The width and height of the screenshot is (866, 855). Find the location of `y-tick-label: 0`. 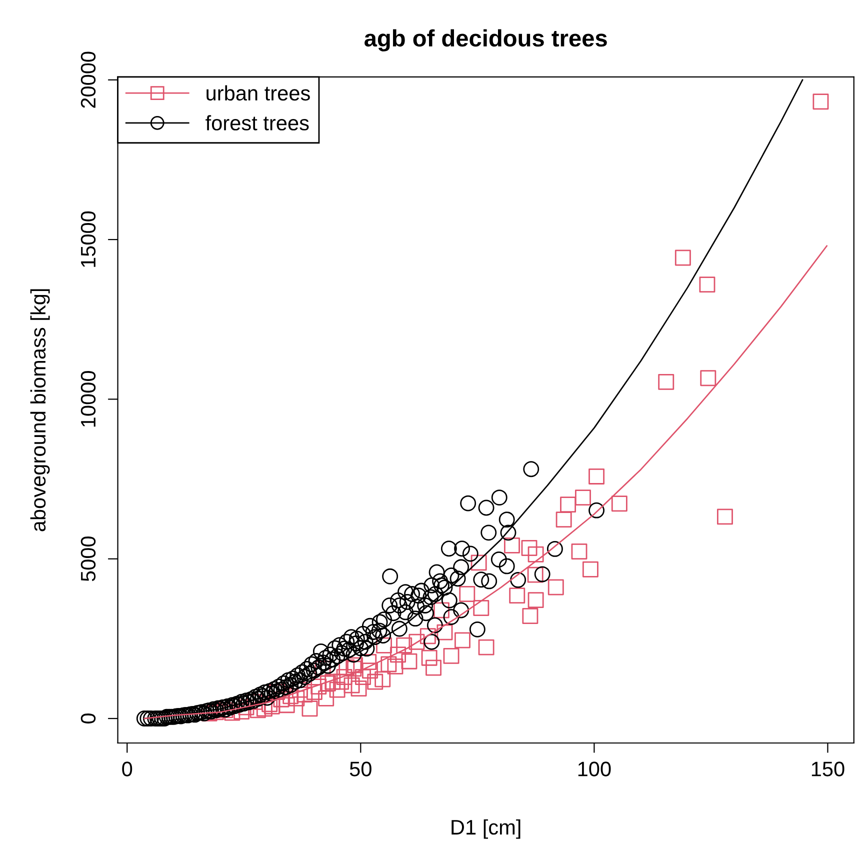

y-tick-label: 0 is located at coordinates (88, 719).